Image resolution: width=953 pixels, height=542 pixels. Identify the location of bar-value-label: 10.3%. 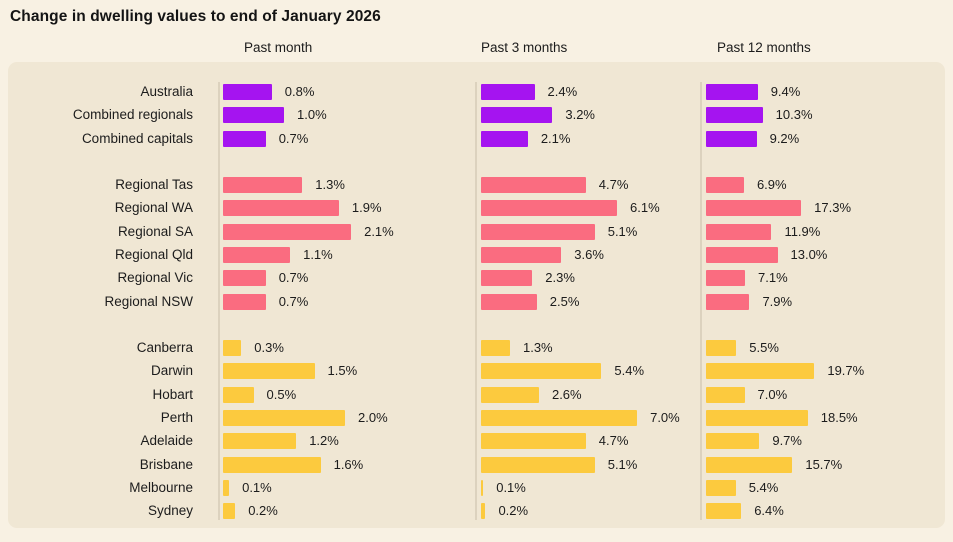
(794, 115).